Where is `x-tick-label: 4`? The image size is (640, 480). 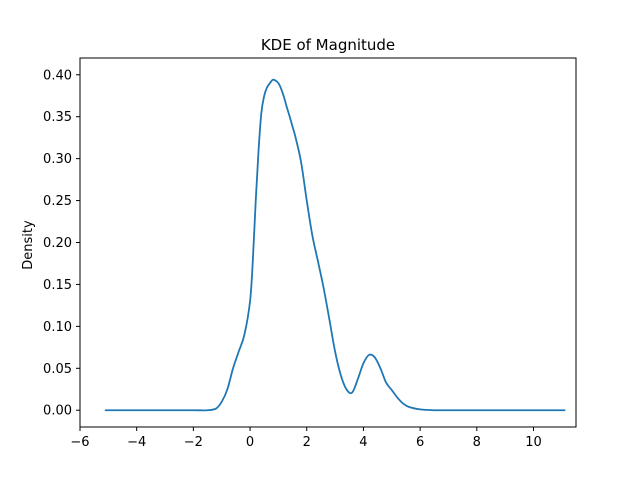 x-tick-label: 4 is located at coordinates (363, 442).